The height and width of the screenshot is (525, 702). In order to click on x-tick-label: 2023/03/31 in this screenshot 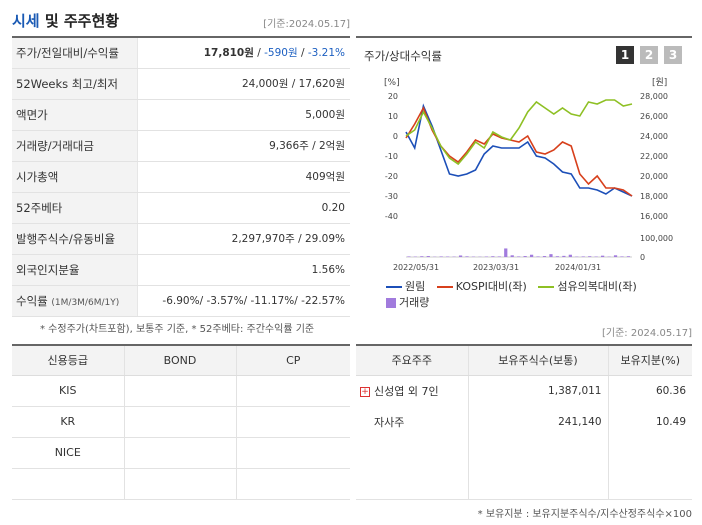, I will do `click(496, 267)`.